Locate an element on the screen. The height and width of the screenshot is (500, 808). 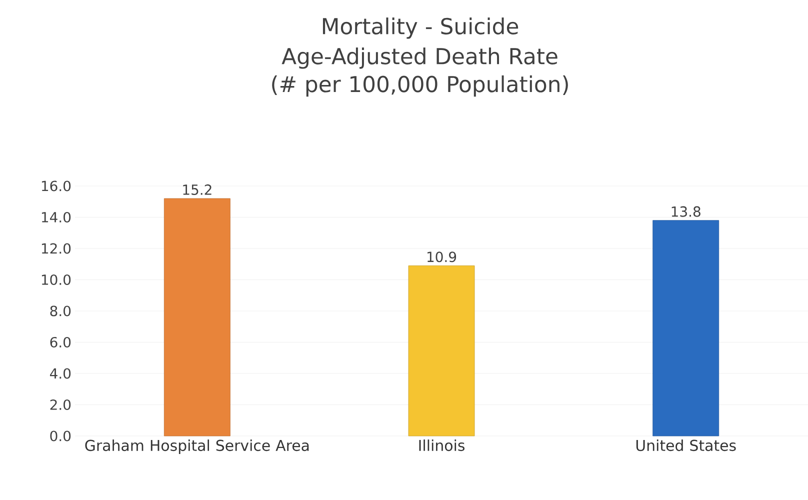
chart-title: Mortality - Suicide is located at coordinates (420, 28).